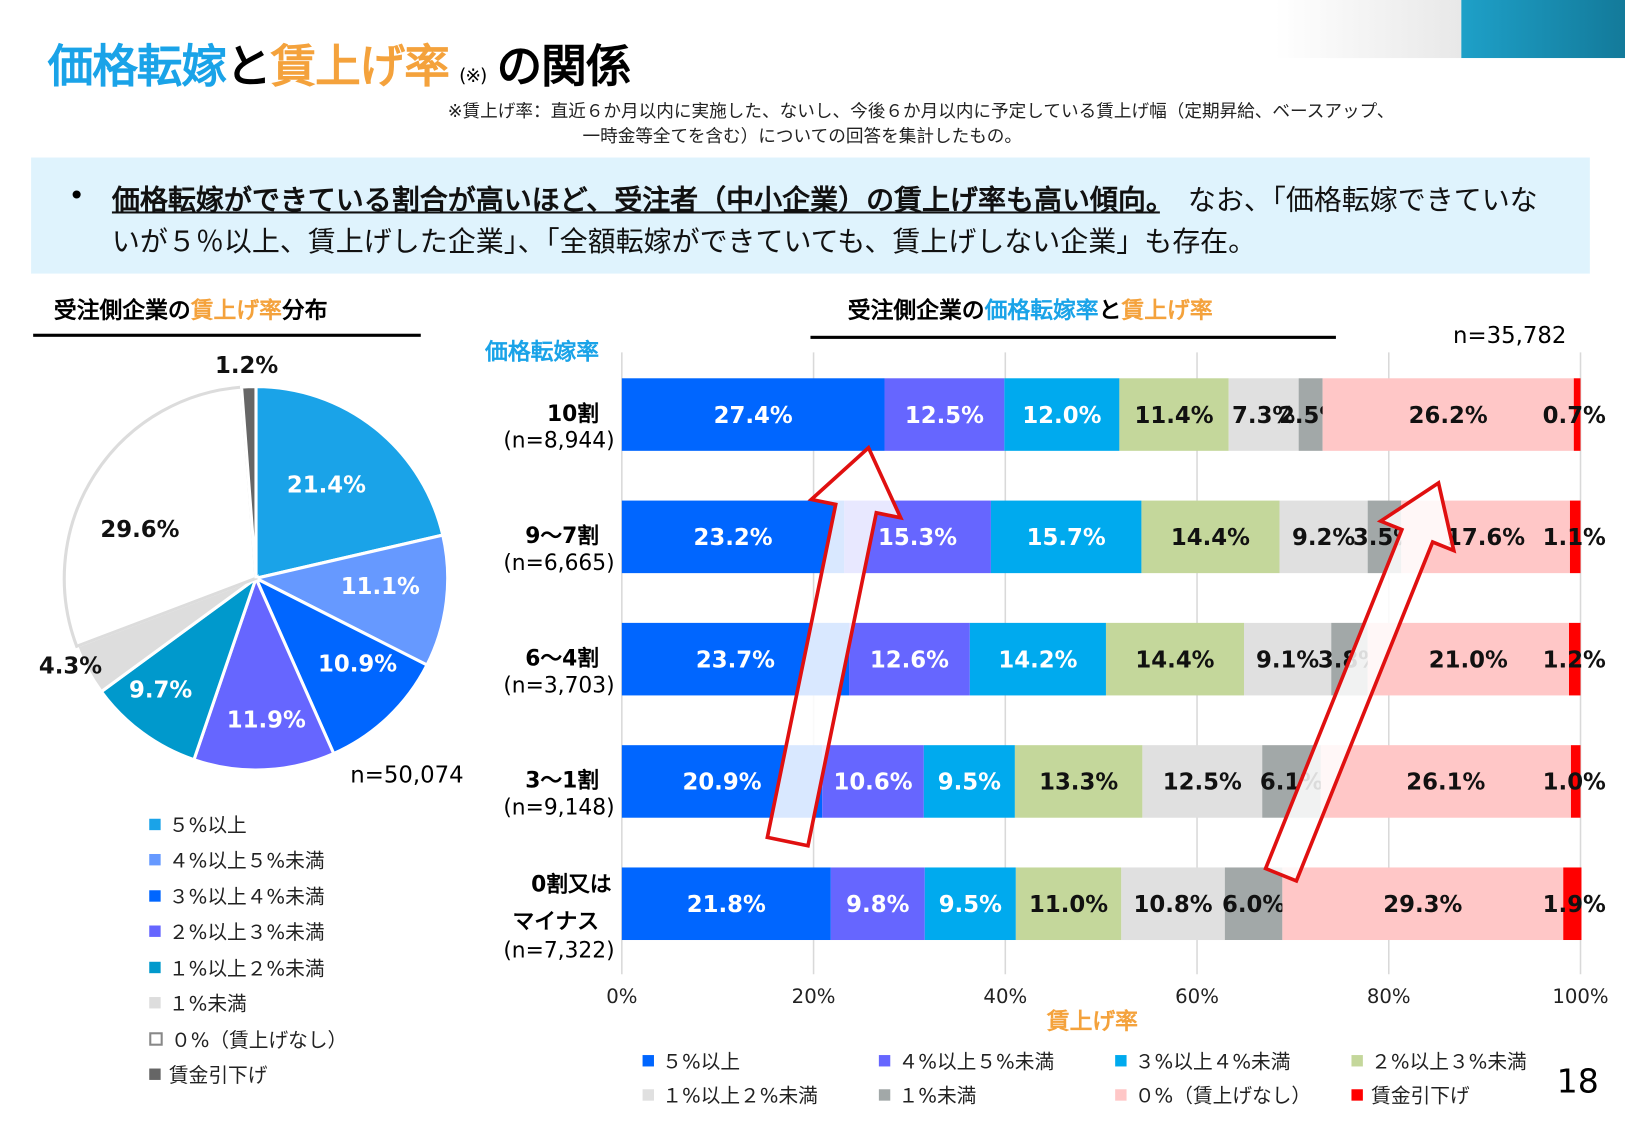  Describe the element at coordinates (227, 335) in the screenshot. I see `pie-title-rule` at that location.